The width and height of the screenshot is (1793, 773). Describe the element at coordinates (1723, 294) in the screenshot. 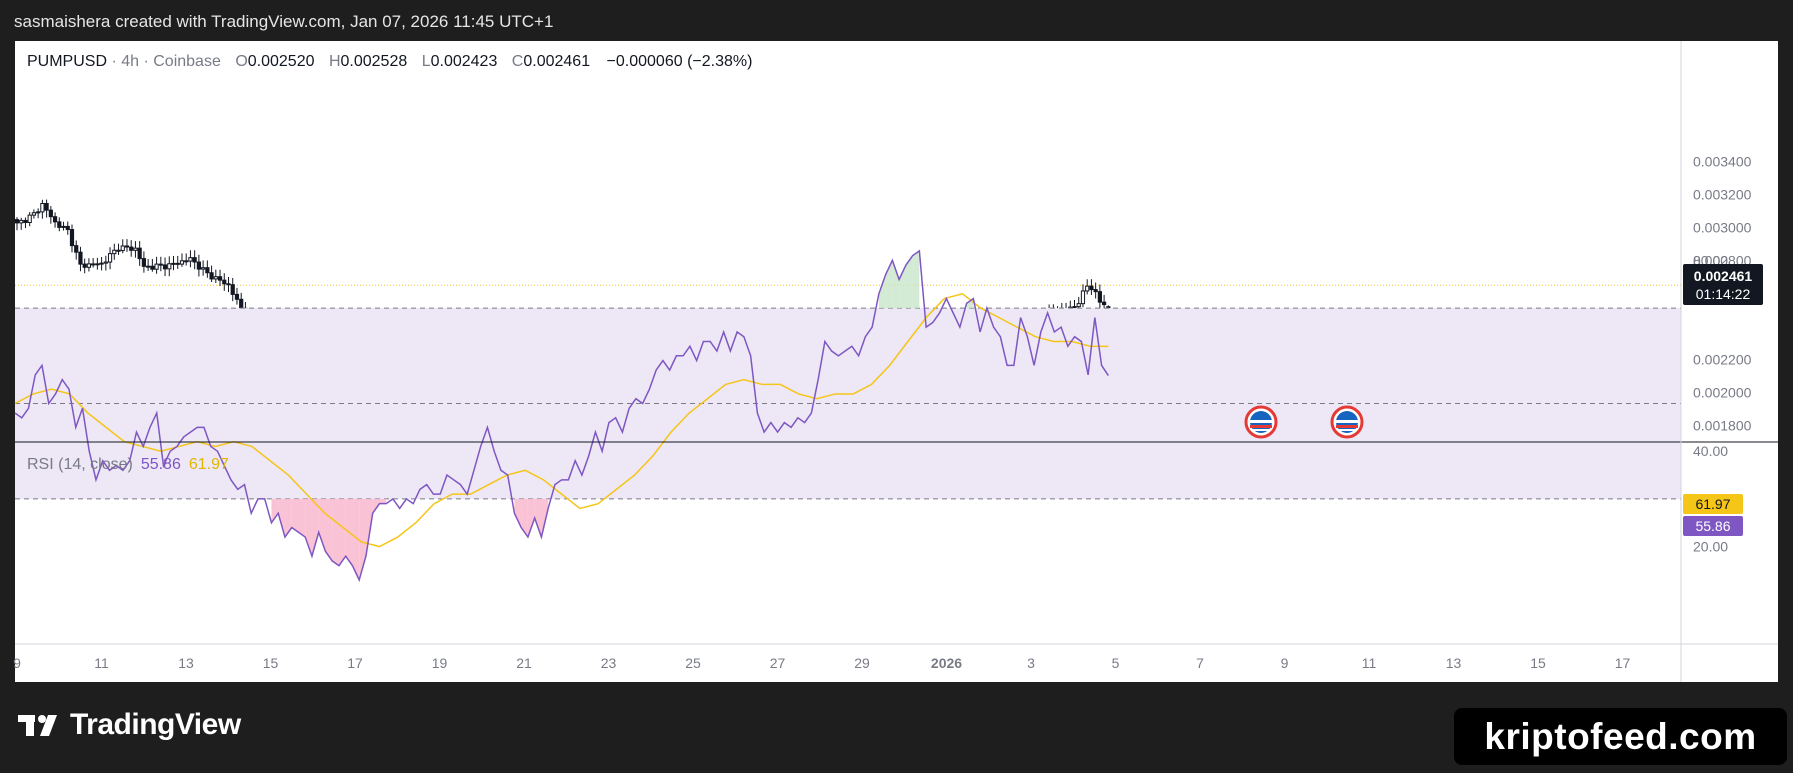

I see `bar-countdown: 01:14:22` at that location.